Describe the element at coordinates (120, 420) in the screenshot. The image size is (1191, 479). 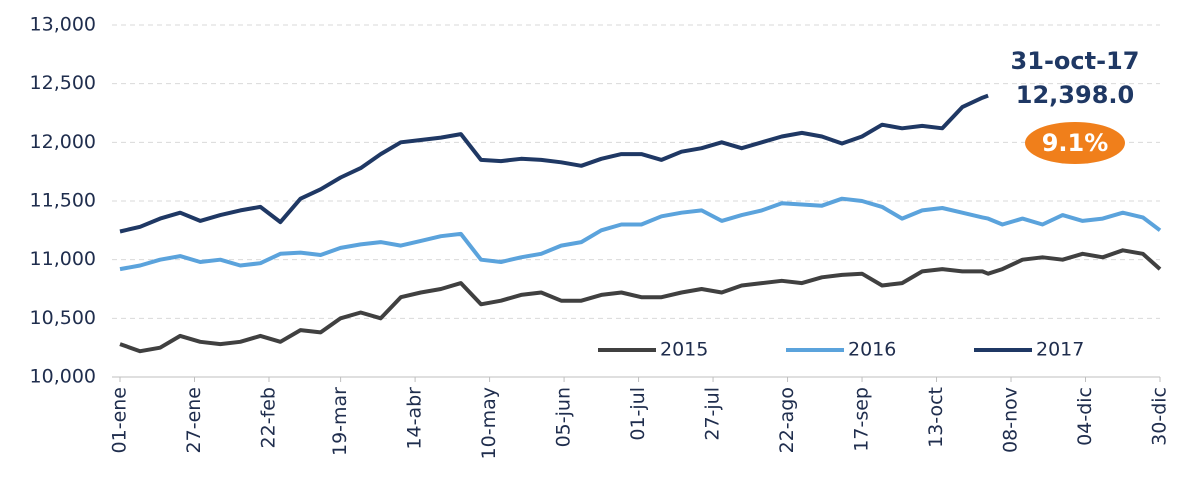
I see `x-tick-label: 01-ene` at that location.